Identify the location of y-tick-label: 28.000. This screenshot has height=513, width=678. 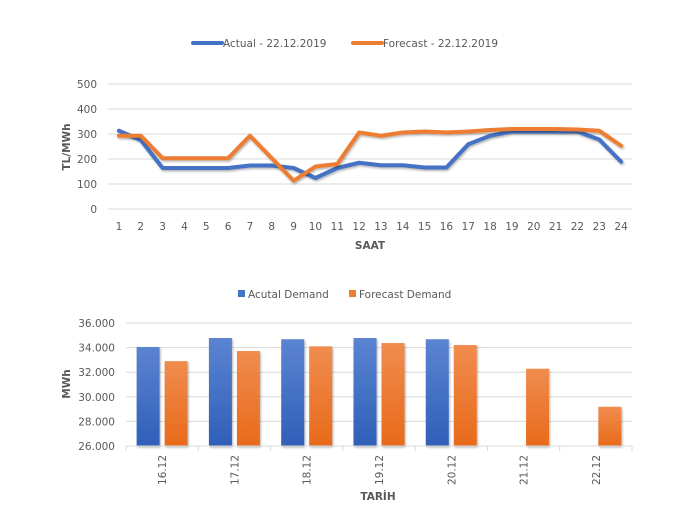
(96, 422).